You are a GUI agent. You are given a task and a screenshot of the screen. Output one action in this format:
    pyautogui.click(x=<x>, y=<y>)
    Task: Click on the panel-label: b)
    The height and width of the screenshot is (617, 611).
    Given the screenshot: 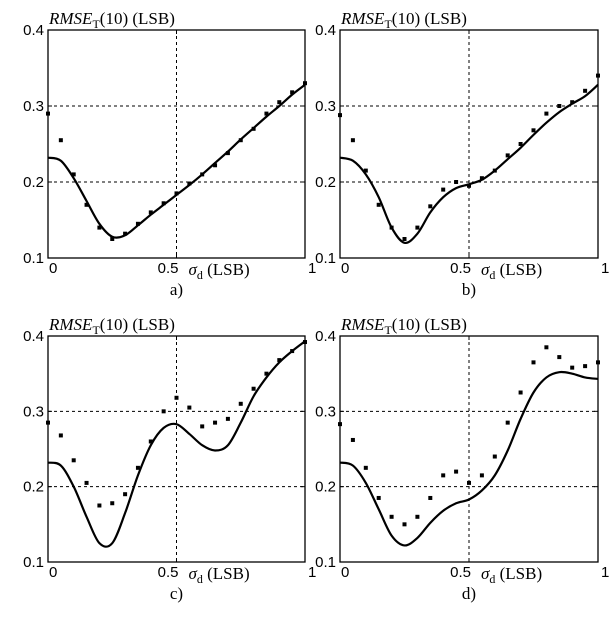 What is the action you would take?
    pyautogui.click(x=469, y=289)
    